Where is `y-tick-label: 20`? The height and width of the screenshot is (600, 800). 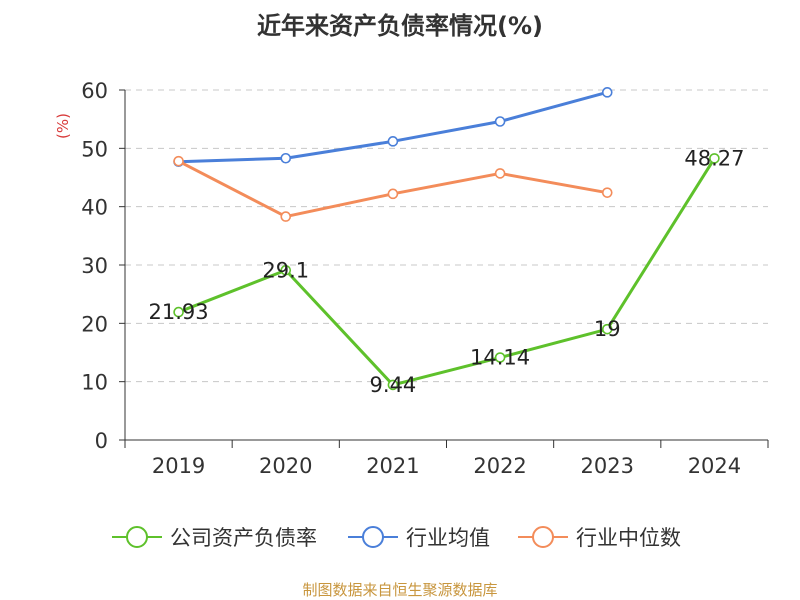
y-tick-label: 20 is located at coordinates (94, 324).